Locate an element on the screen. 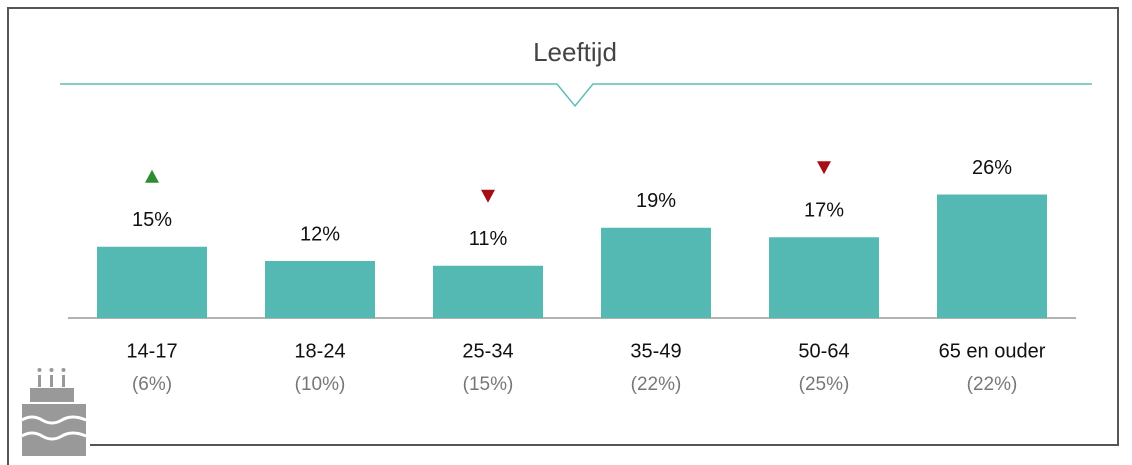  value-label: 15% is located at coordinates (152, 220).